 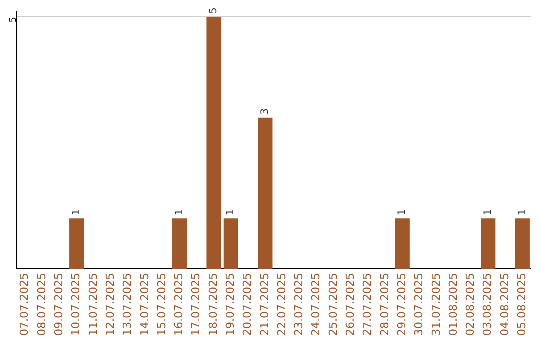 What do you see at coordinates (145, 304) in the screenshot?
I see `x-tick-label: 14.07.2025` at bounding box center [145, 304].